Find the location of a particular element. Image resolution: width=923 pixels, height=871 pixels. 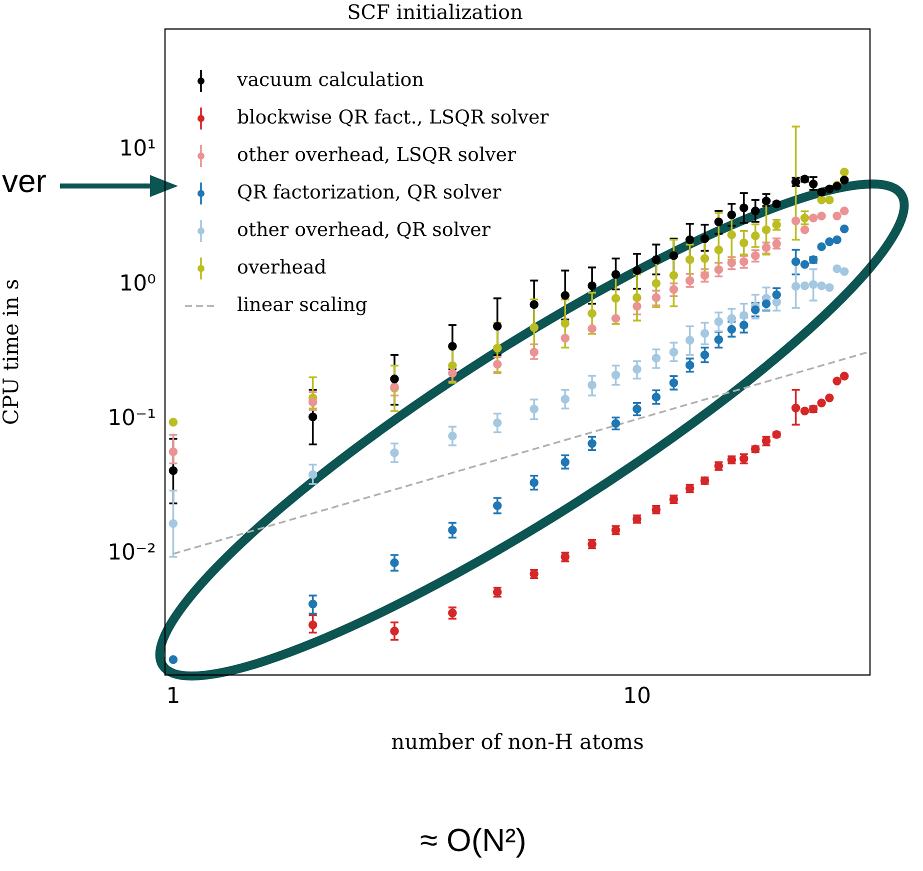

x-tick-label: 1 is located at coordinates (173, 696).